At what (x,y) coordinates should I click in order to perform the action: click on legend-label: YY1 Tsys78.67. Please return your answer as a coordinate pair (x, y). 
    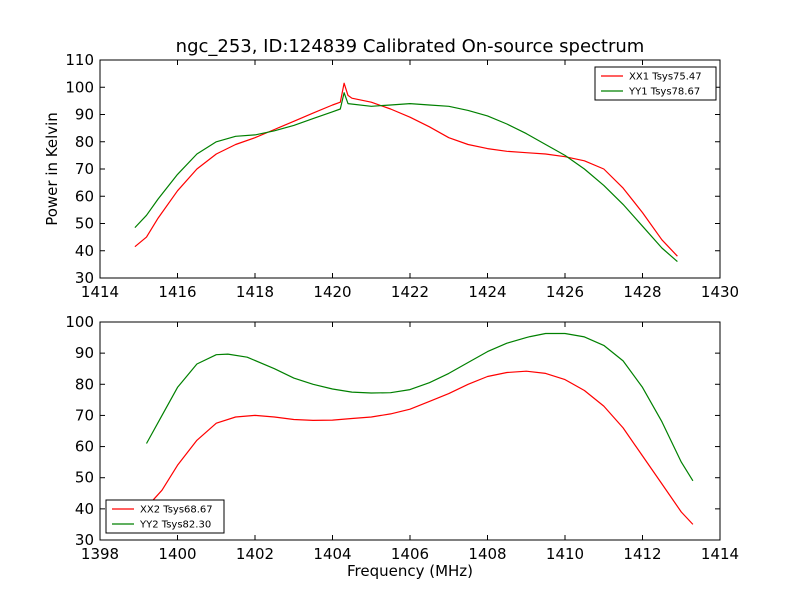
    Looking at the image, I should click on (664, 92).